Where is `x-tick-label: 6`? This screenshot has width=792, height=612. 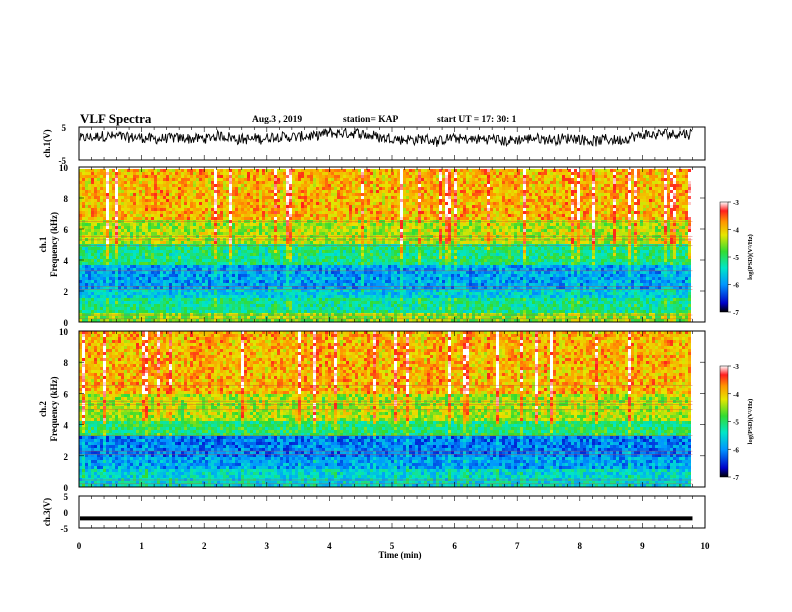
x-tick-label: 6 is located at coordinates (454, 546).